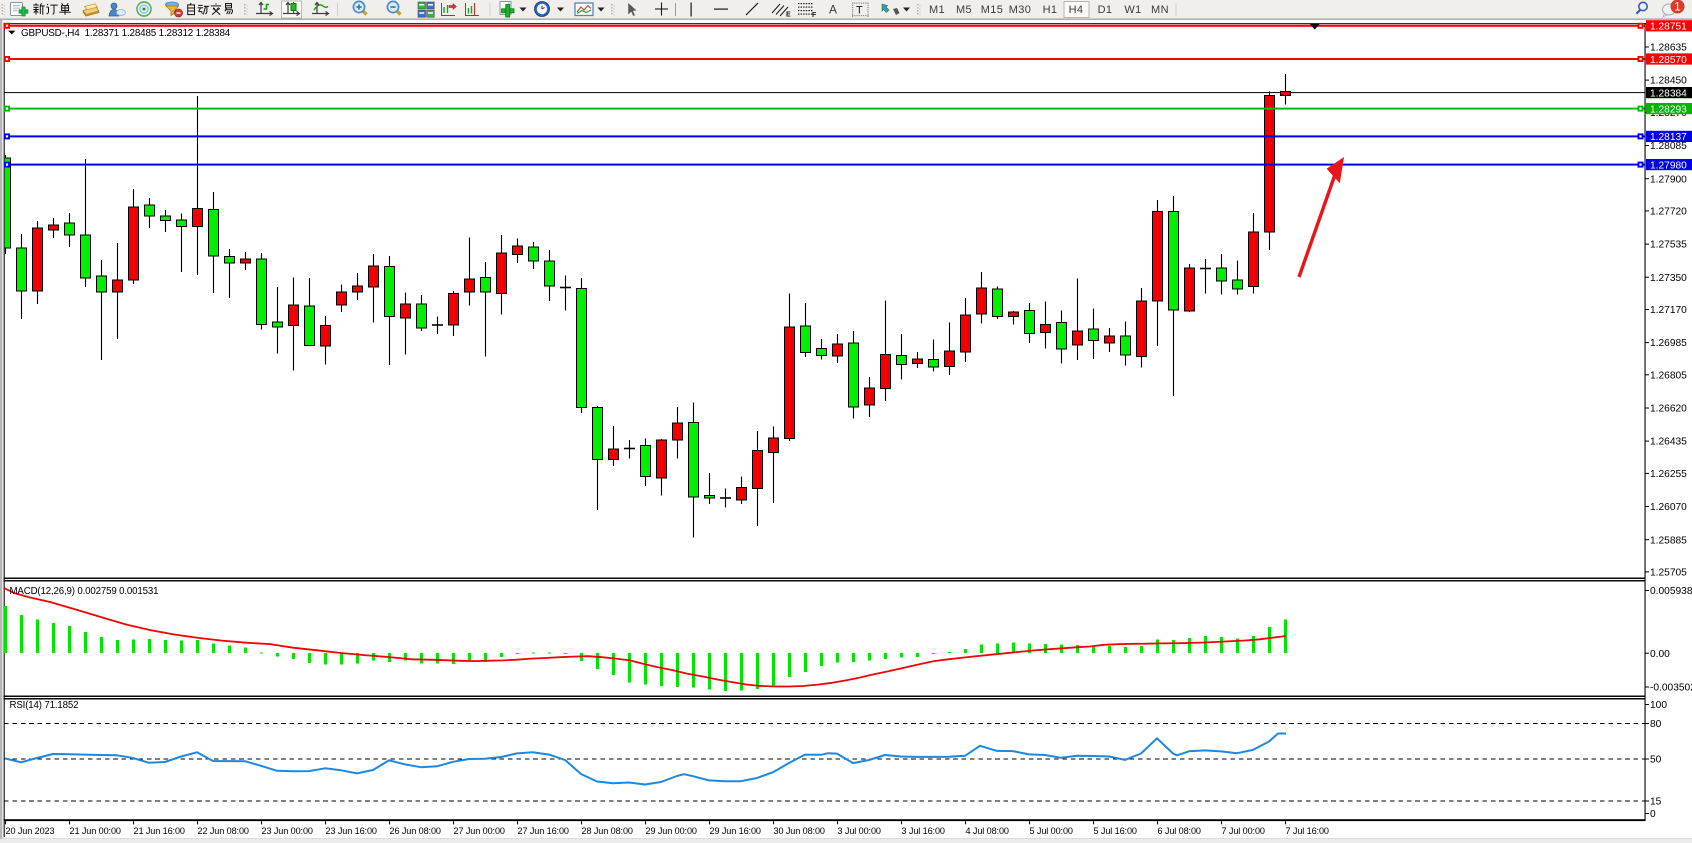 The width and height of the screenshot is (1692, 843). What do you see at coordinates (1020, 10) in the screenshot?
I see `svg-text: M30` at bounding box center [1020, 10].